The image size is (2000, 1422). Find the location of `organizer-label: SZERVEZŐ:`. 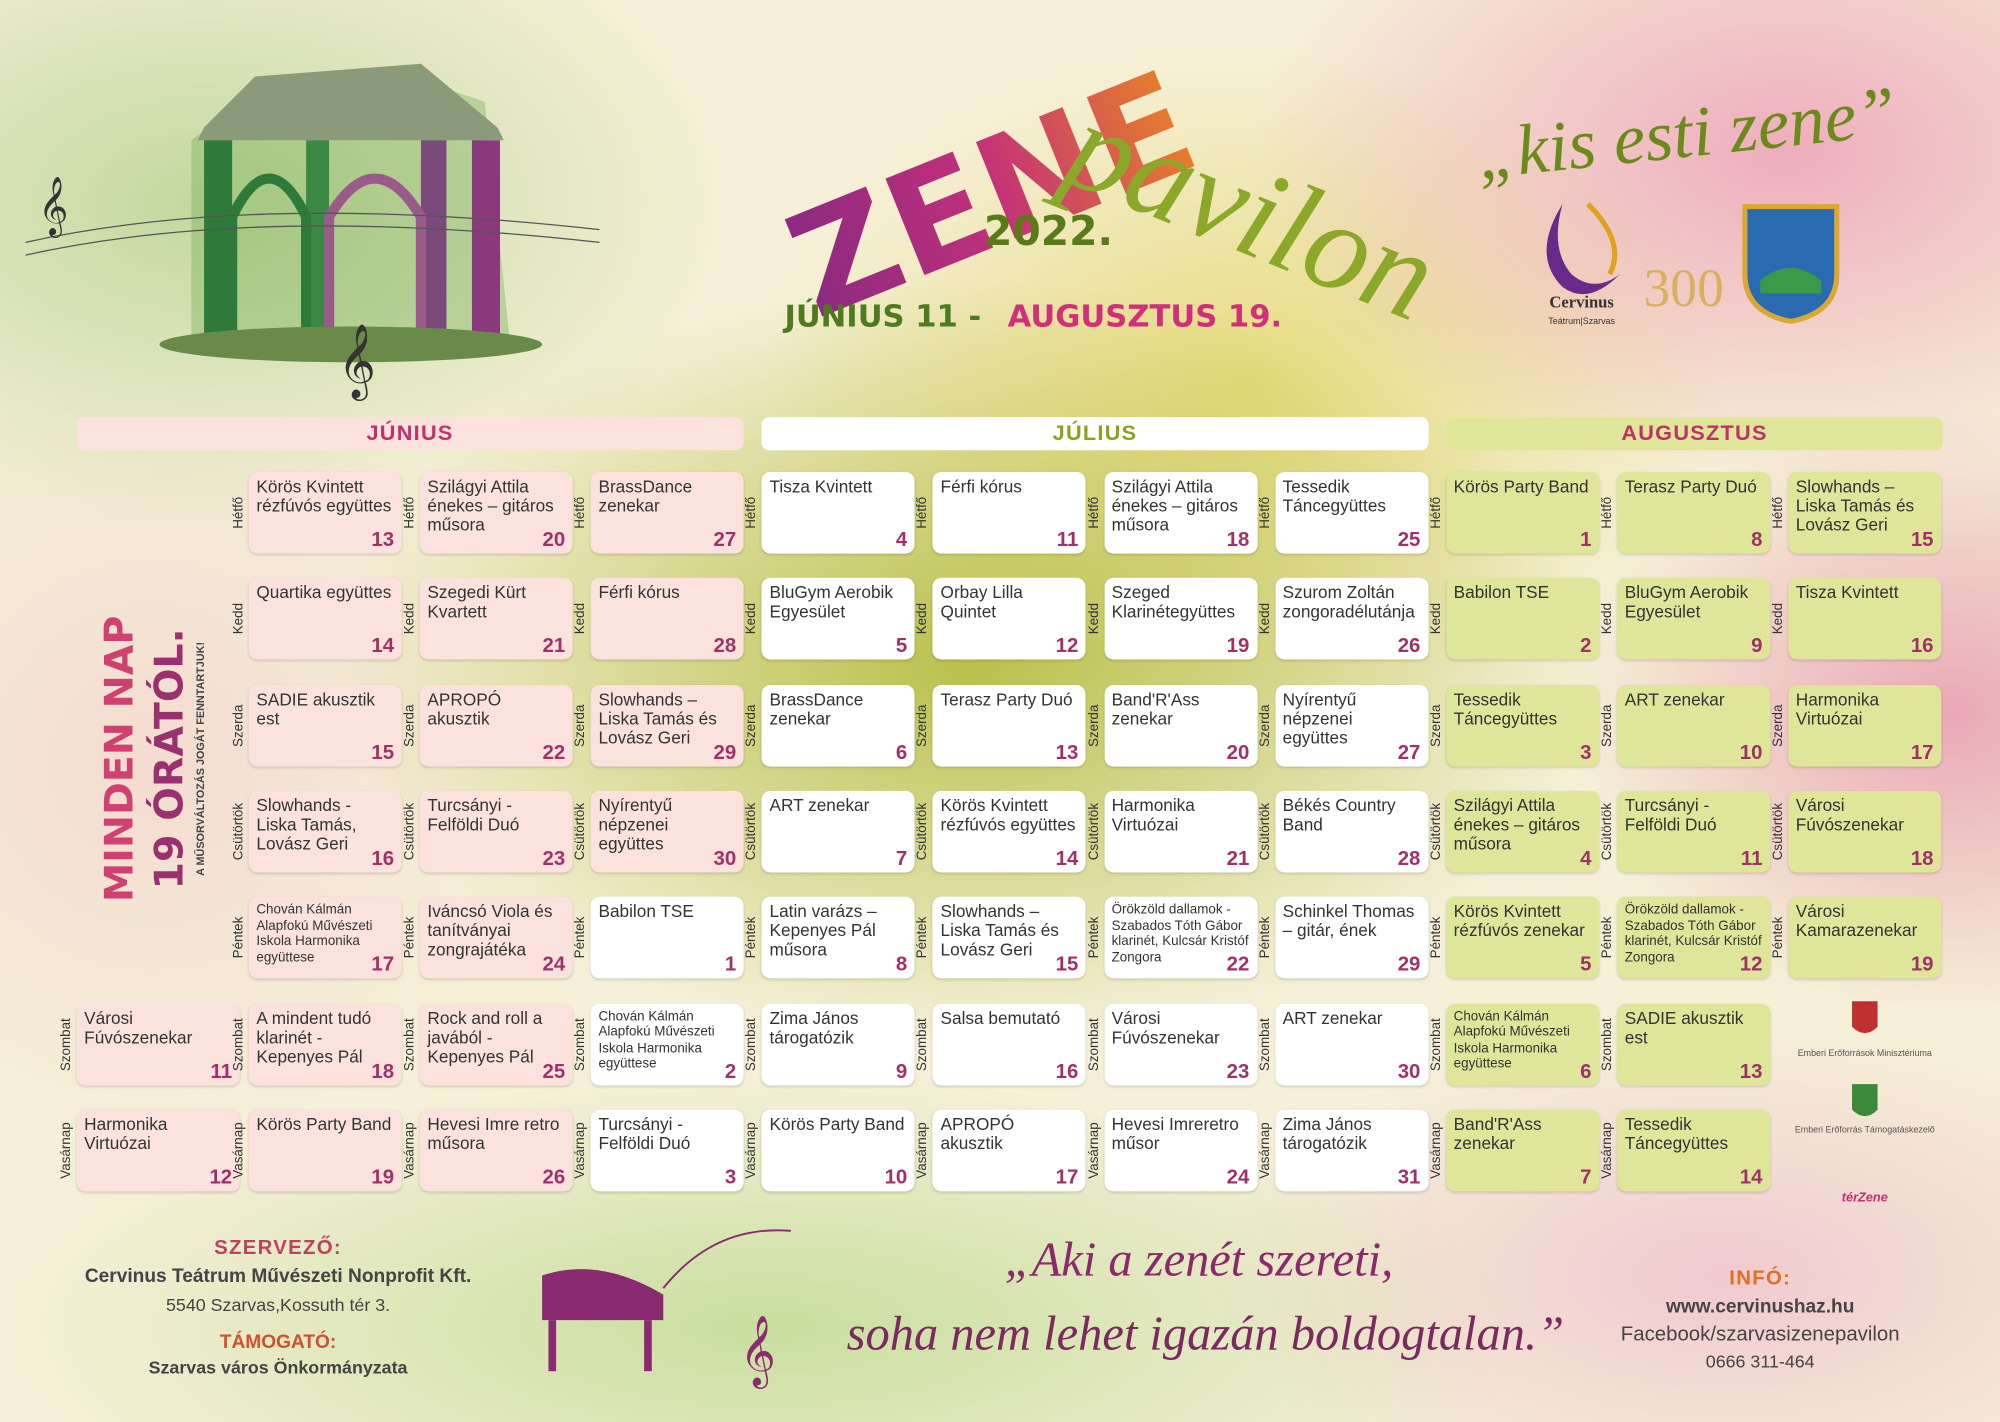

organizer-label: SZERVEZŐ: is located at coordinates (278, 1247).